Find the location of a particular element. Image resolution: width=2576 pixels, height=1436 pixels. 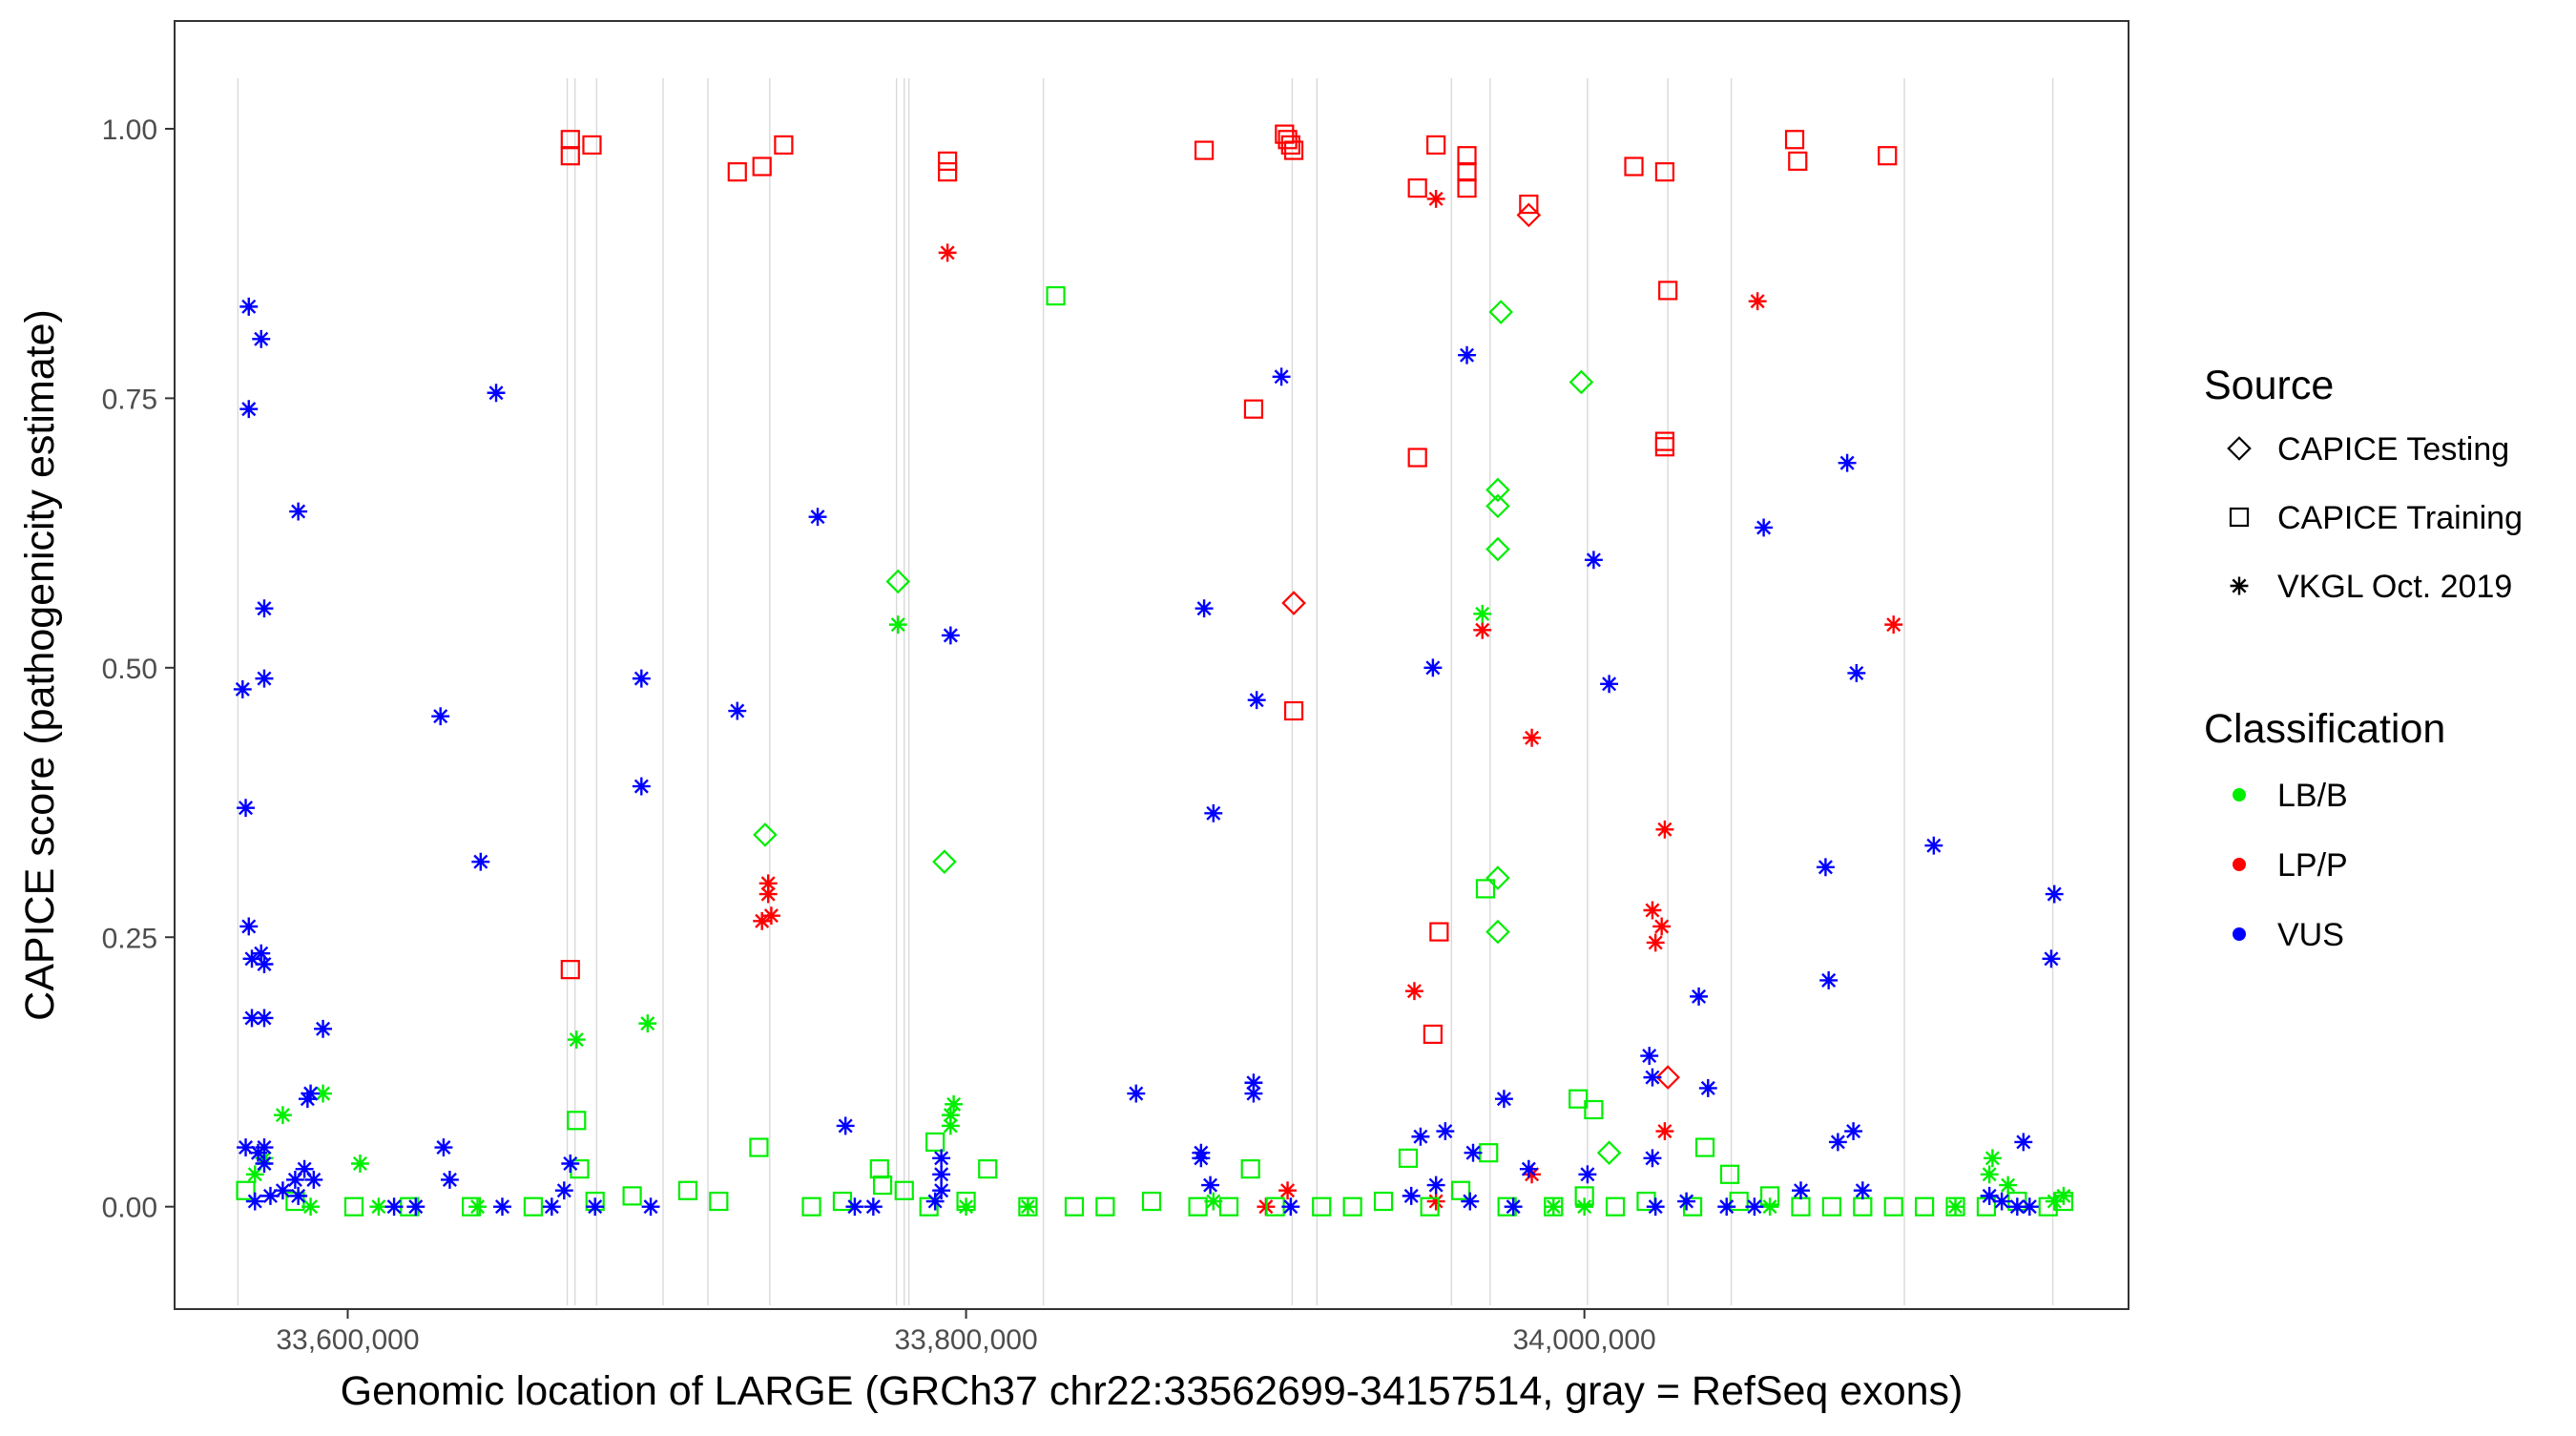

legend-source-title: Source is located at coordinates (2269, 385).